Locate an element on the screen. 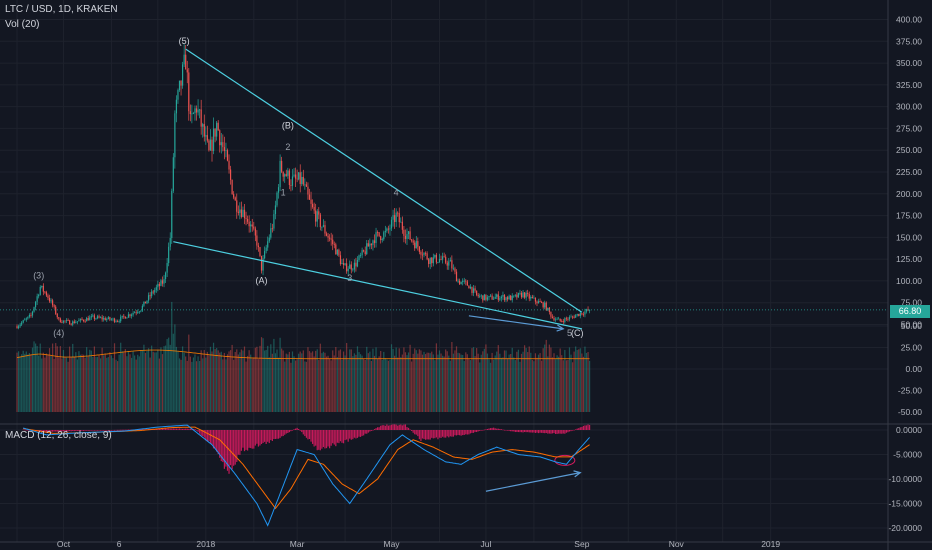  wave-label: (5) is located at coordinates (184, 41).